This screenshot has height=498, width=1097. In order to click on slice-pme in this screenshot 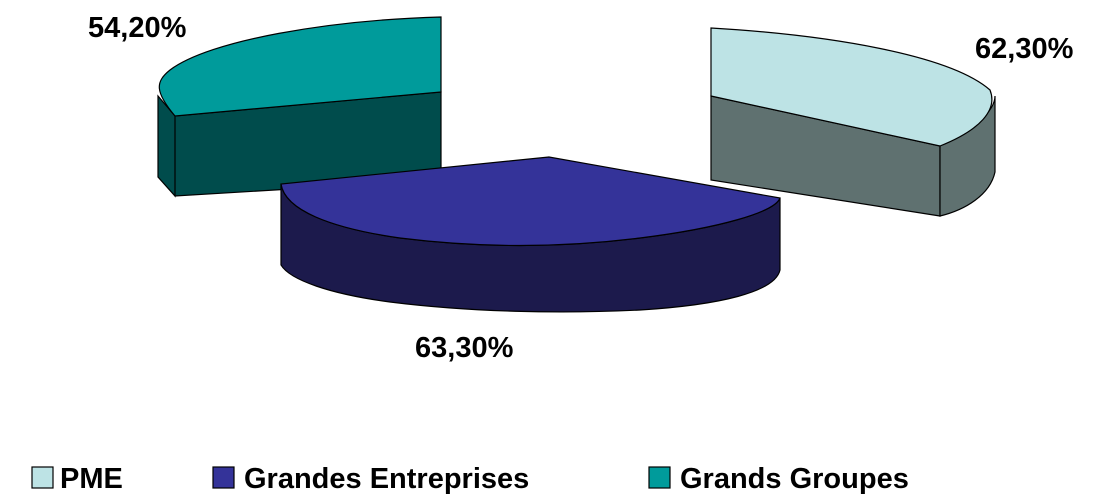, I will do `click(853, 122)`.